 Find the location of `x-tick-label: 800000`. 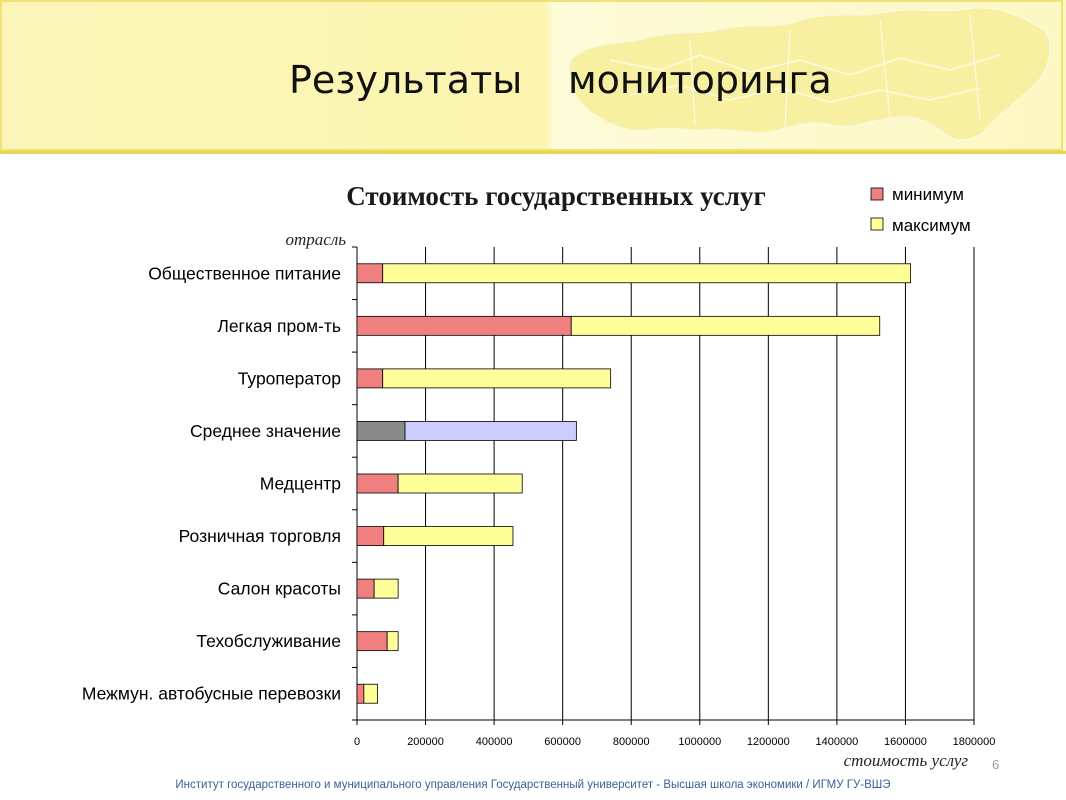

x-tick-label: 800000 is located at coordinates (631, 742).